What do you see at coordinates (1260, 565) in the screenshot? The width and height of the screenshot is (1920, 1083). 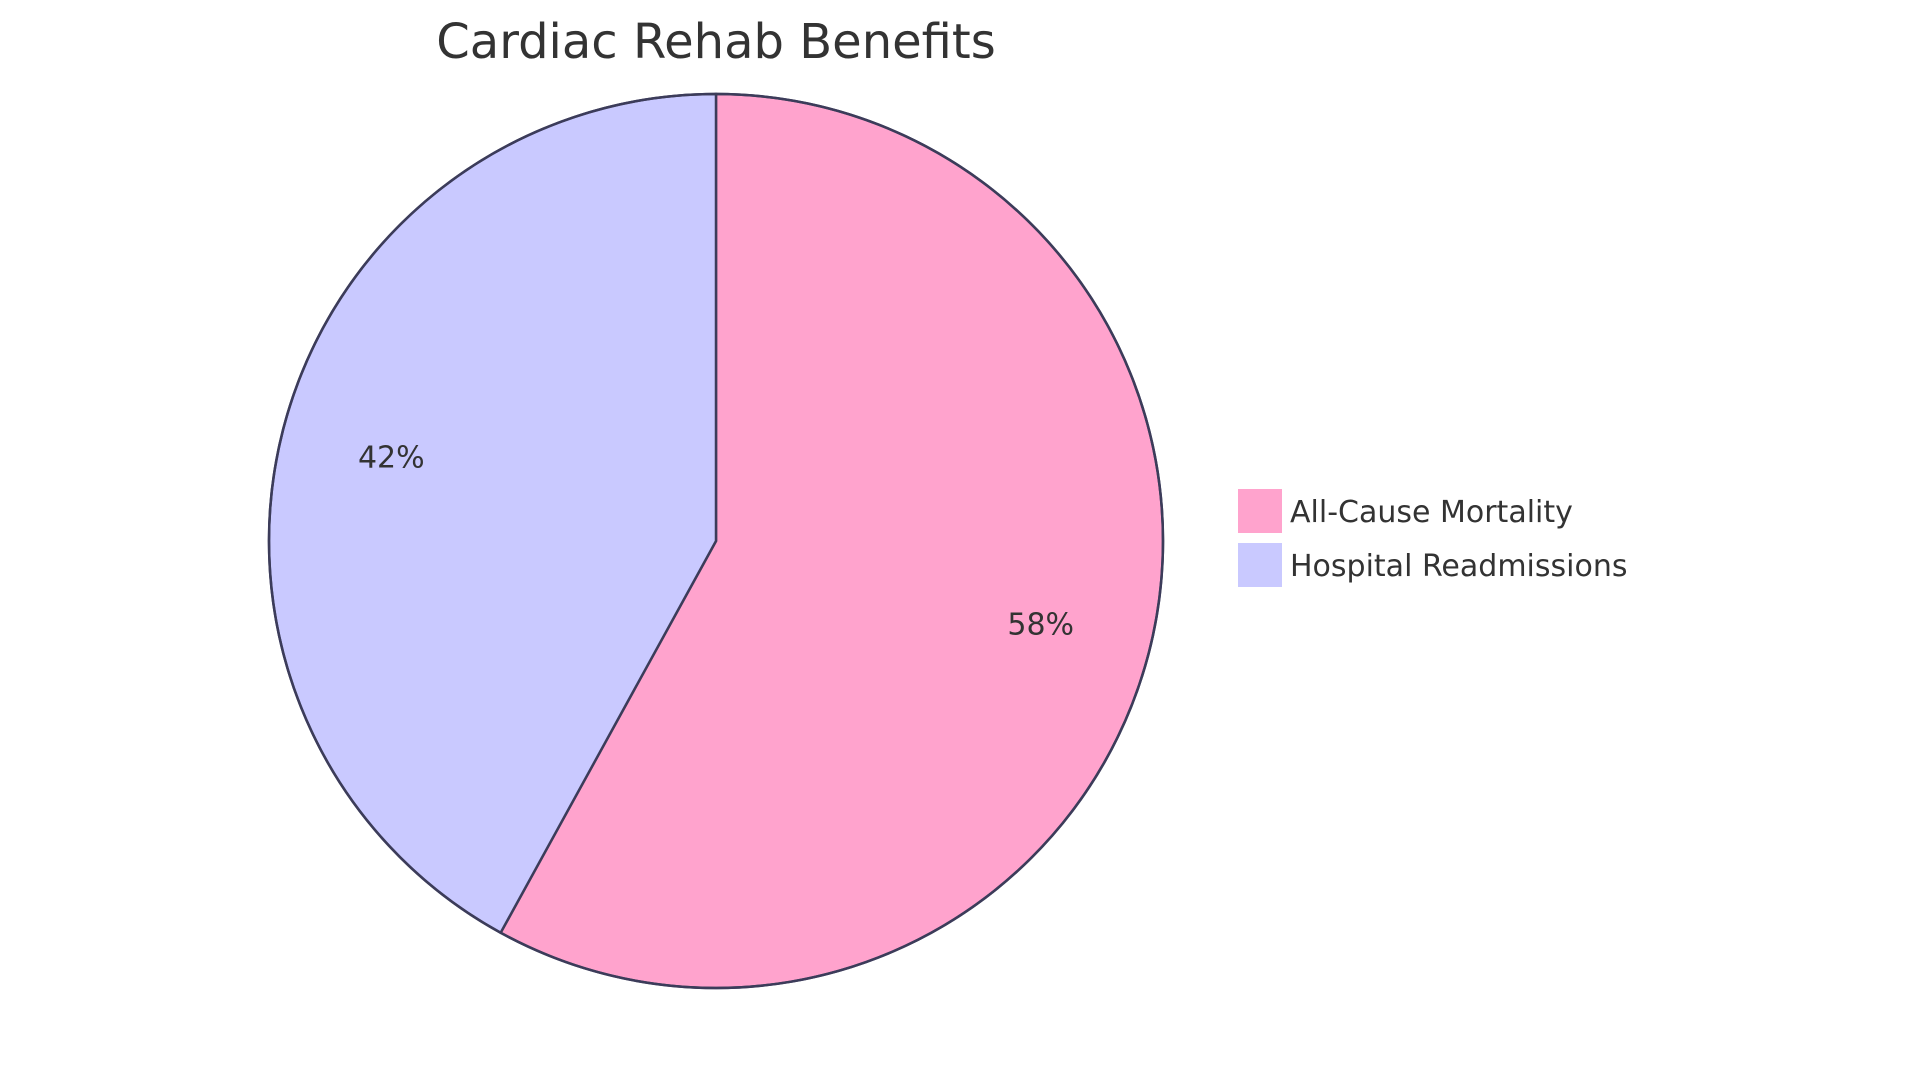 I see `legend-swatch-hospital-readmissions` at bounding box center [1260, 565].